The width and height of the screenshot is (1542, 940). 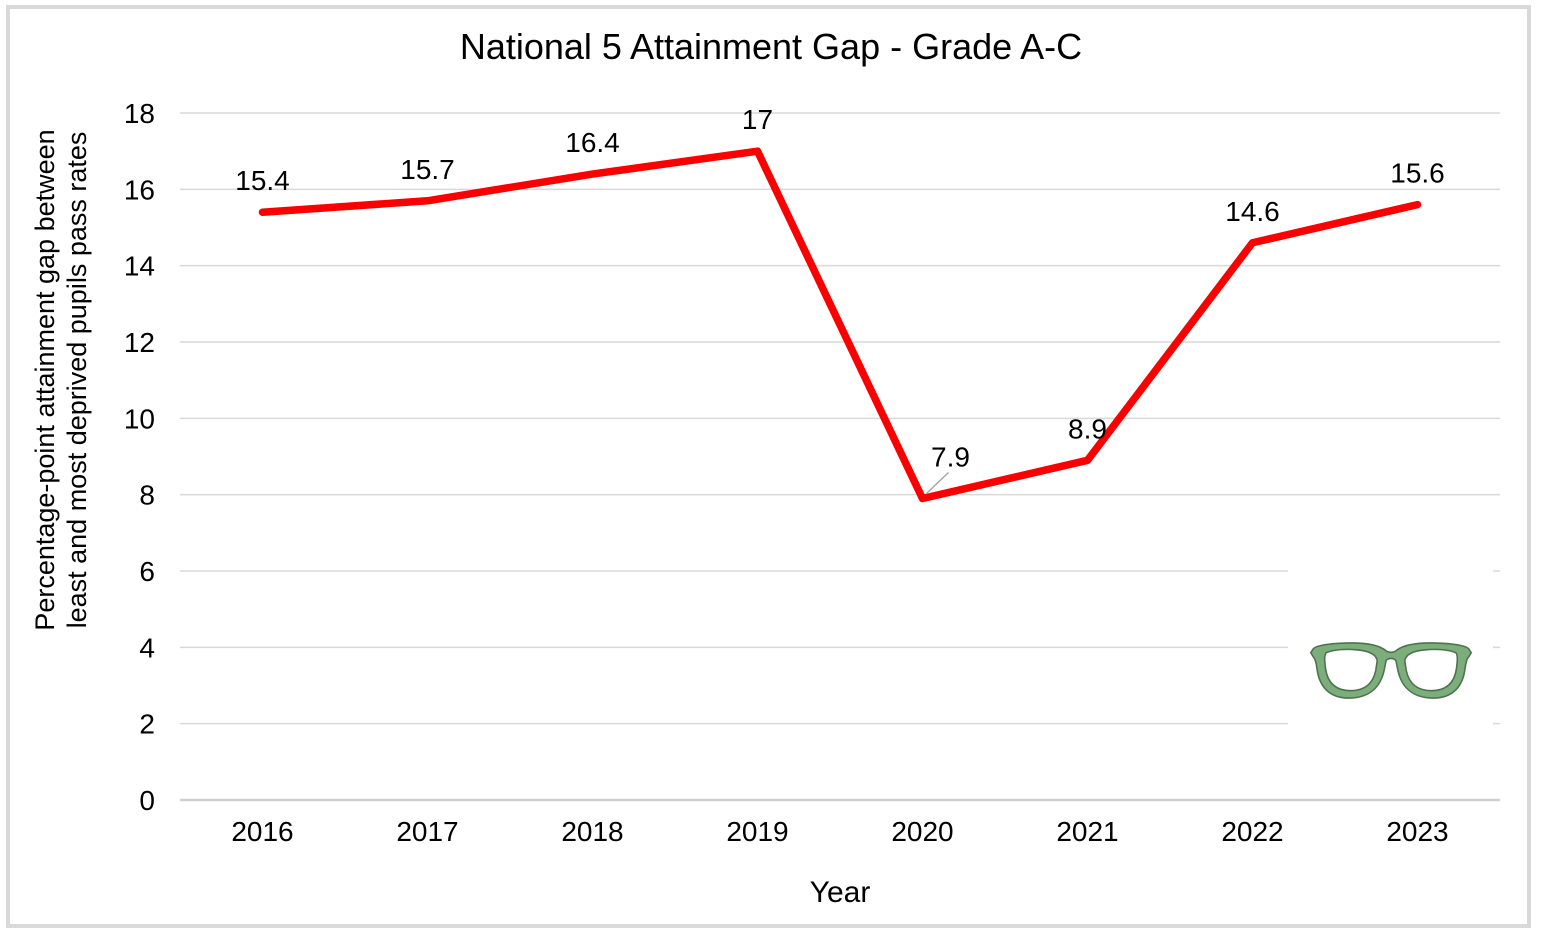 I want to click on x-axis-title: Year, so click(x=840, y=892).